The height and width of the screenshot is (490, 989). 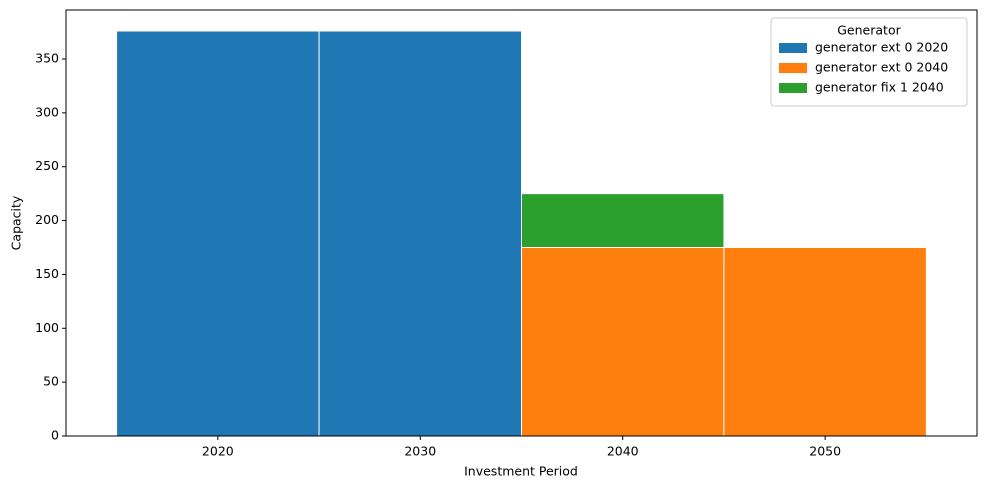 I want to click on y-tick-label: 100, so click(x=47, y=327).